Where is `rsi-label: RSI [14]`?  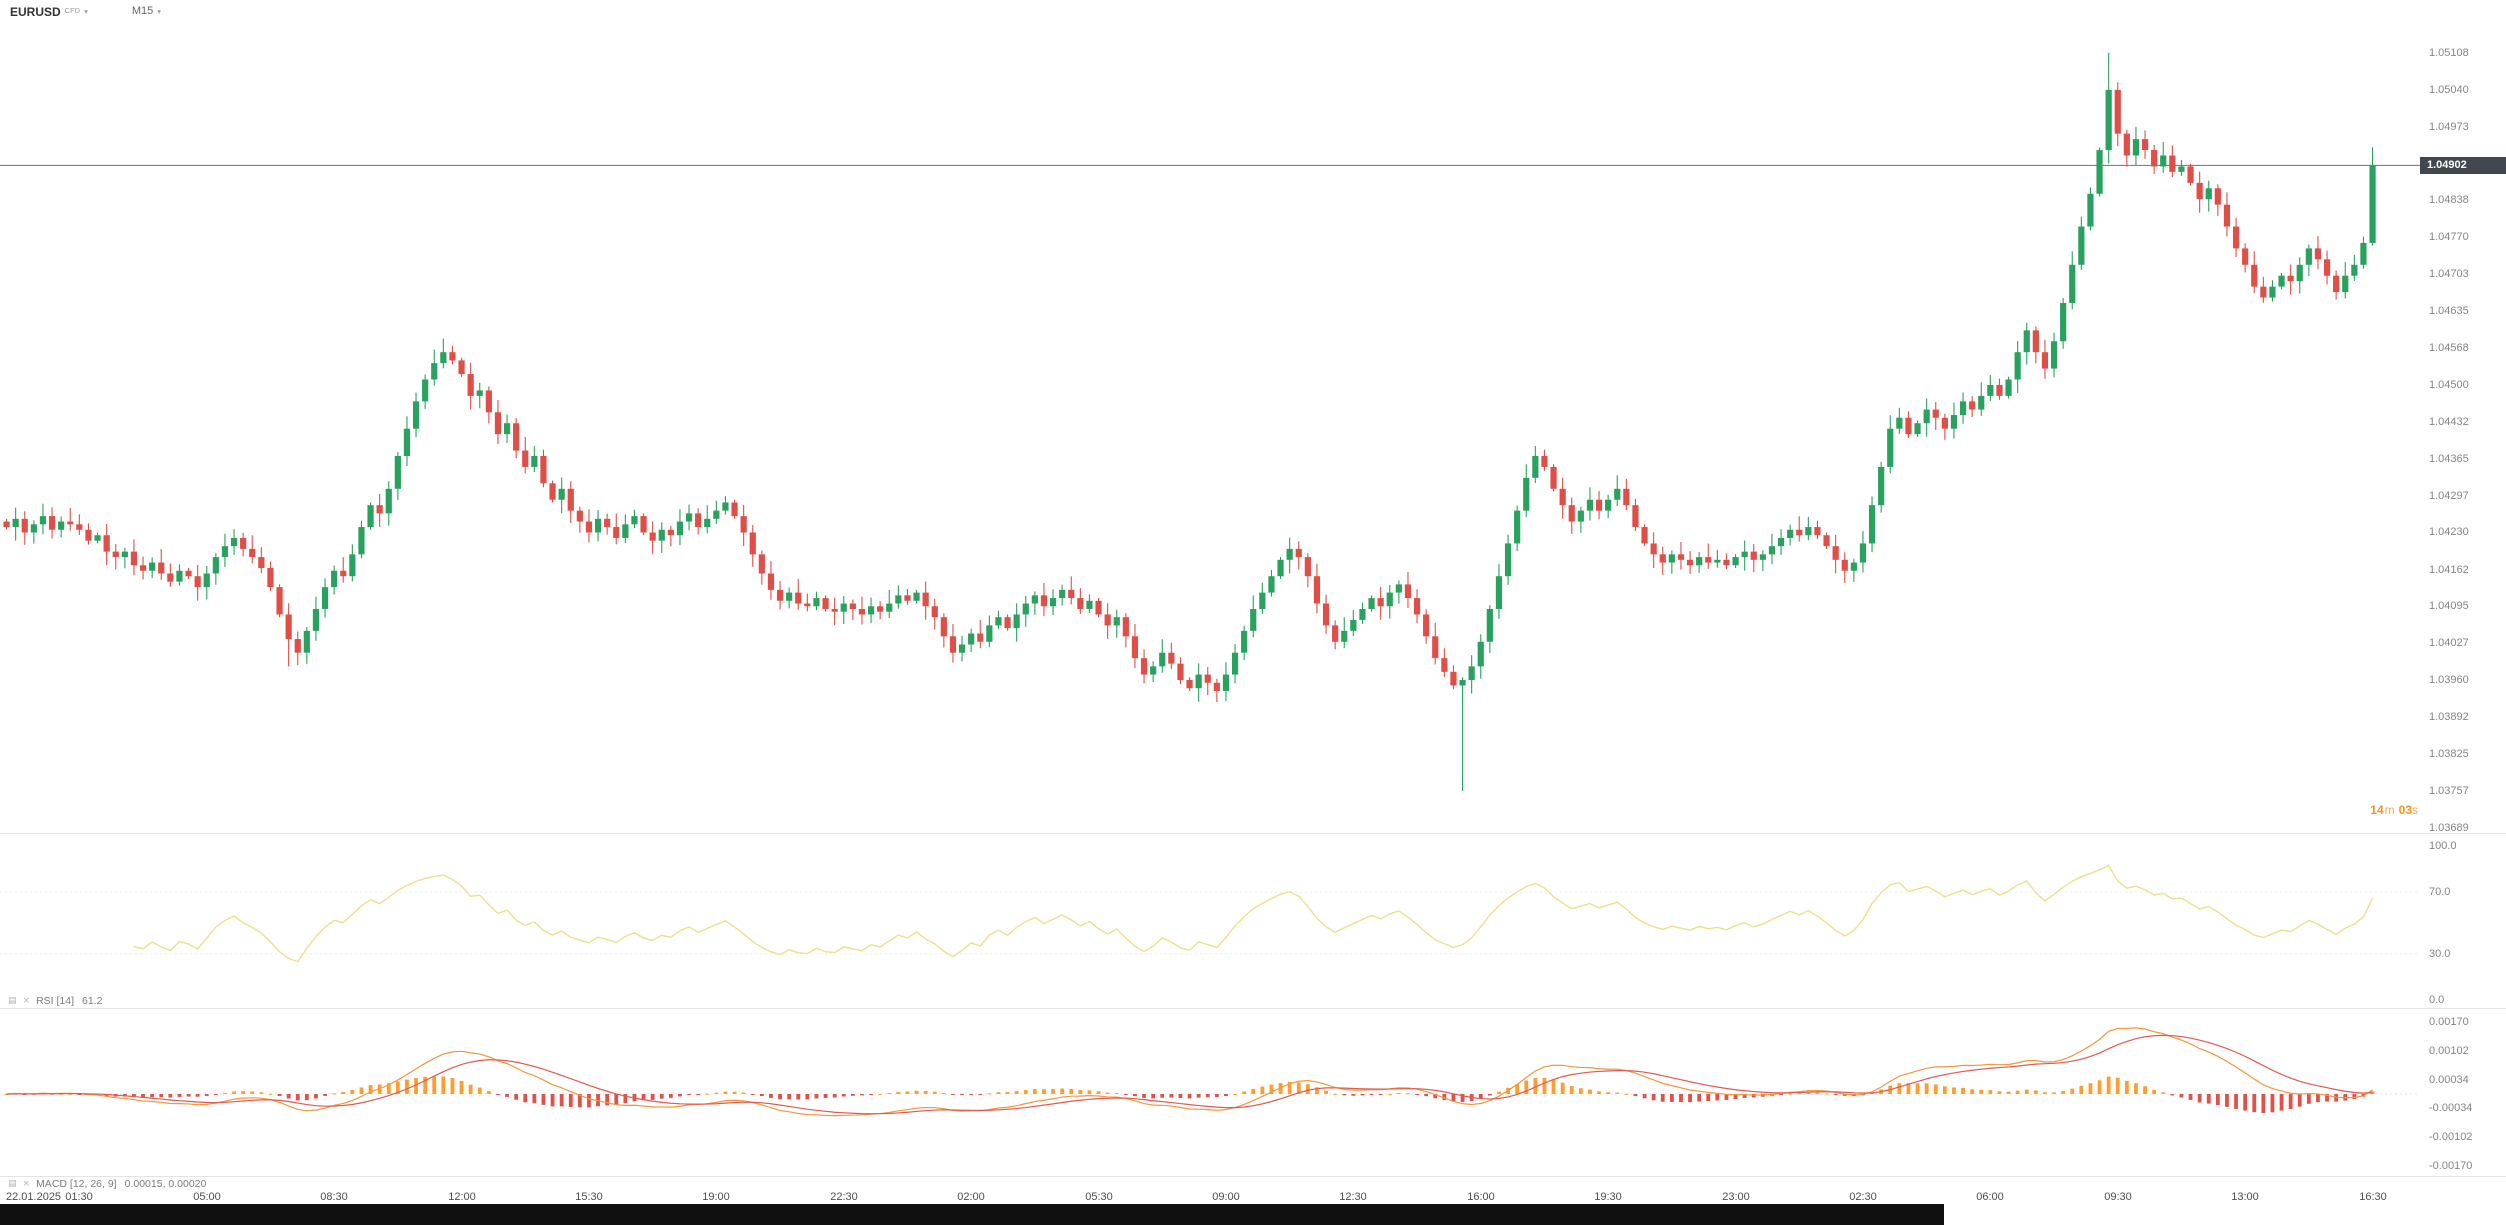 rsi-label: RSI [14] is located at coordinates (55, 1001).